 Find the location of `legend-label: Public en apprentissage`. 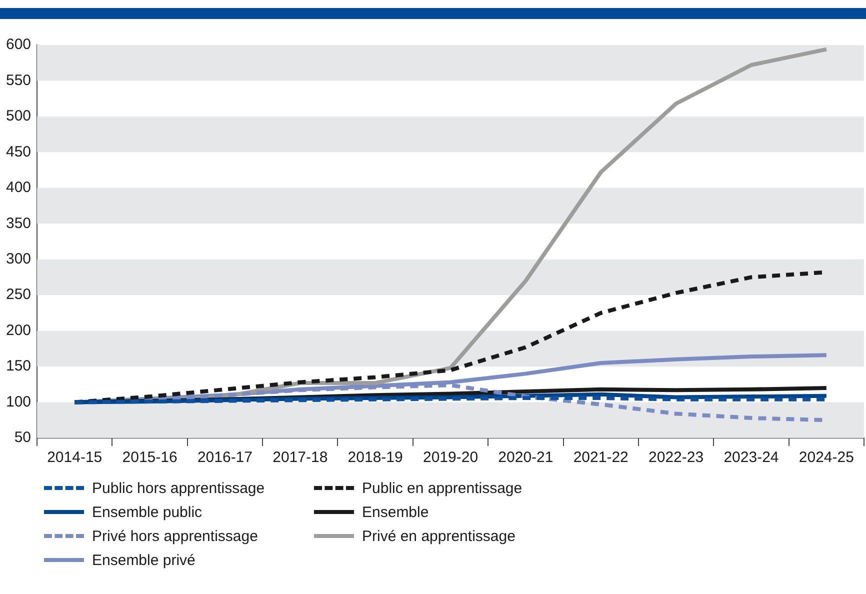

legend-label: Public en apprentissage is located at coordinates (442, 488).